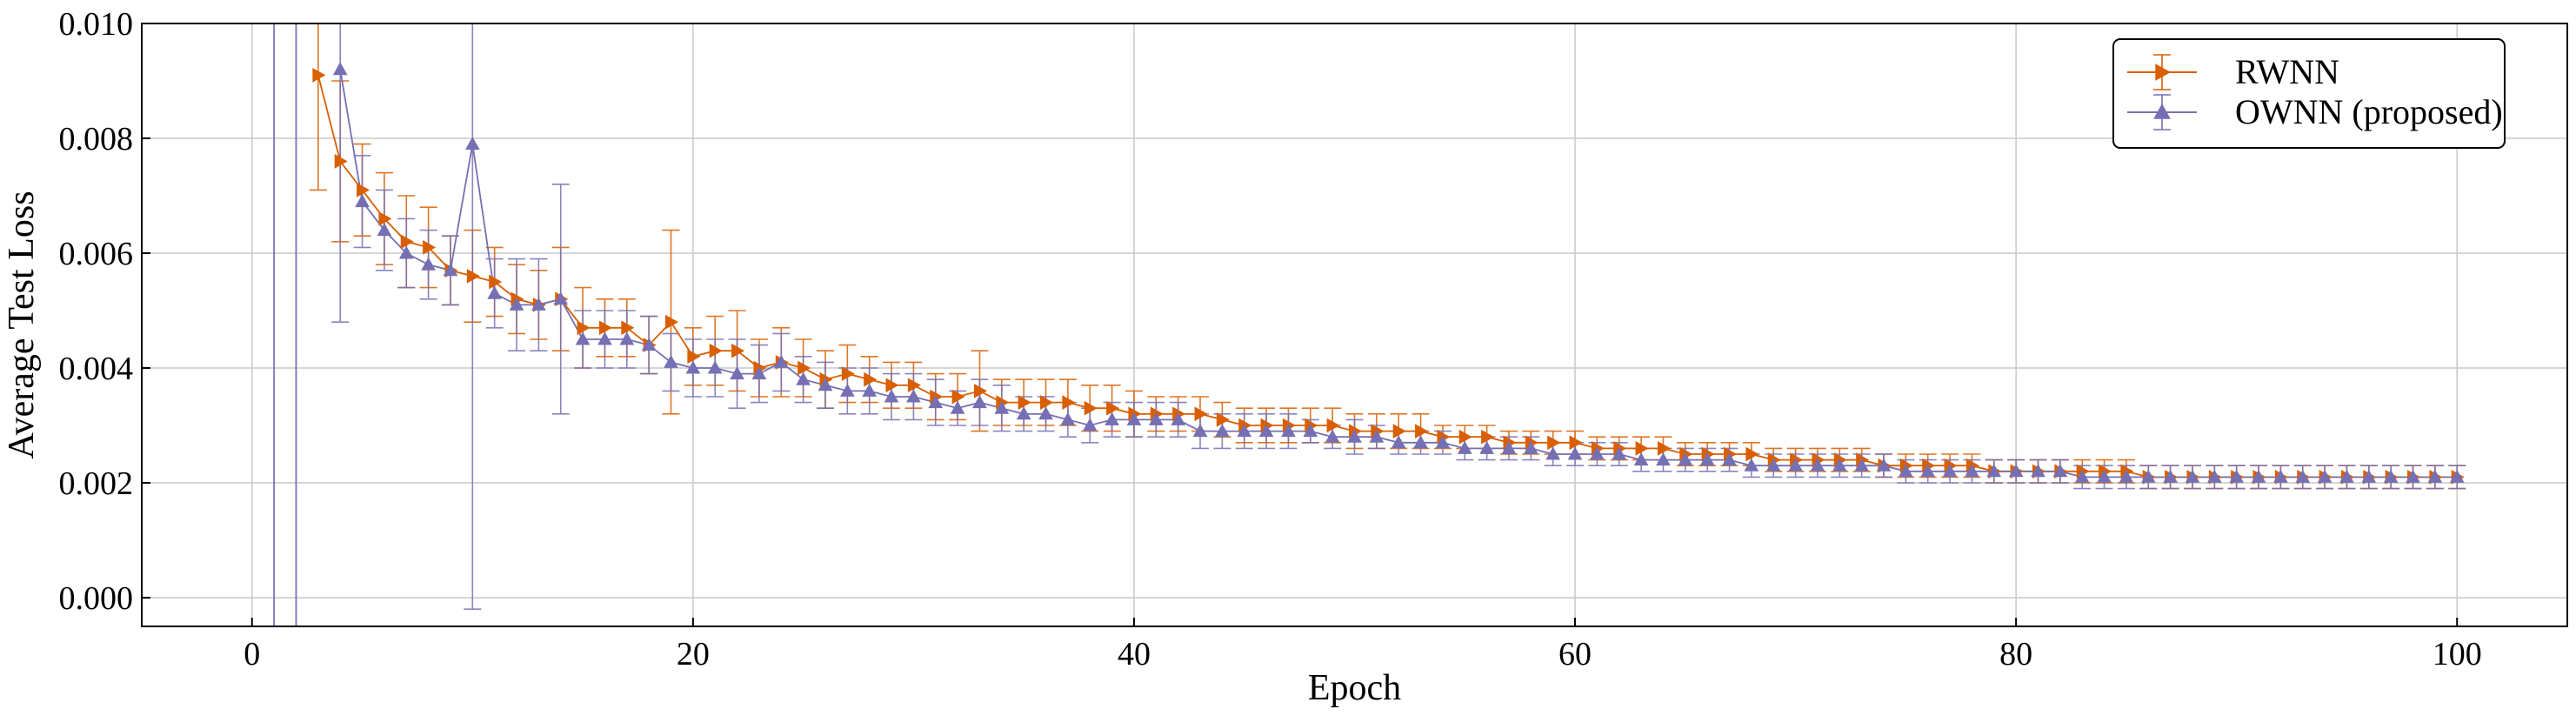  Describe the element at coordinates (96, 598) in the screenshot. I see `y-tick-label: 0.000` at that location.